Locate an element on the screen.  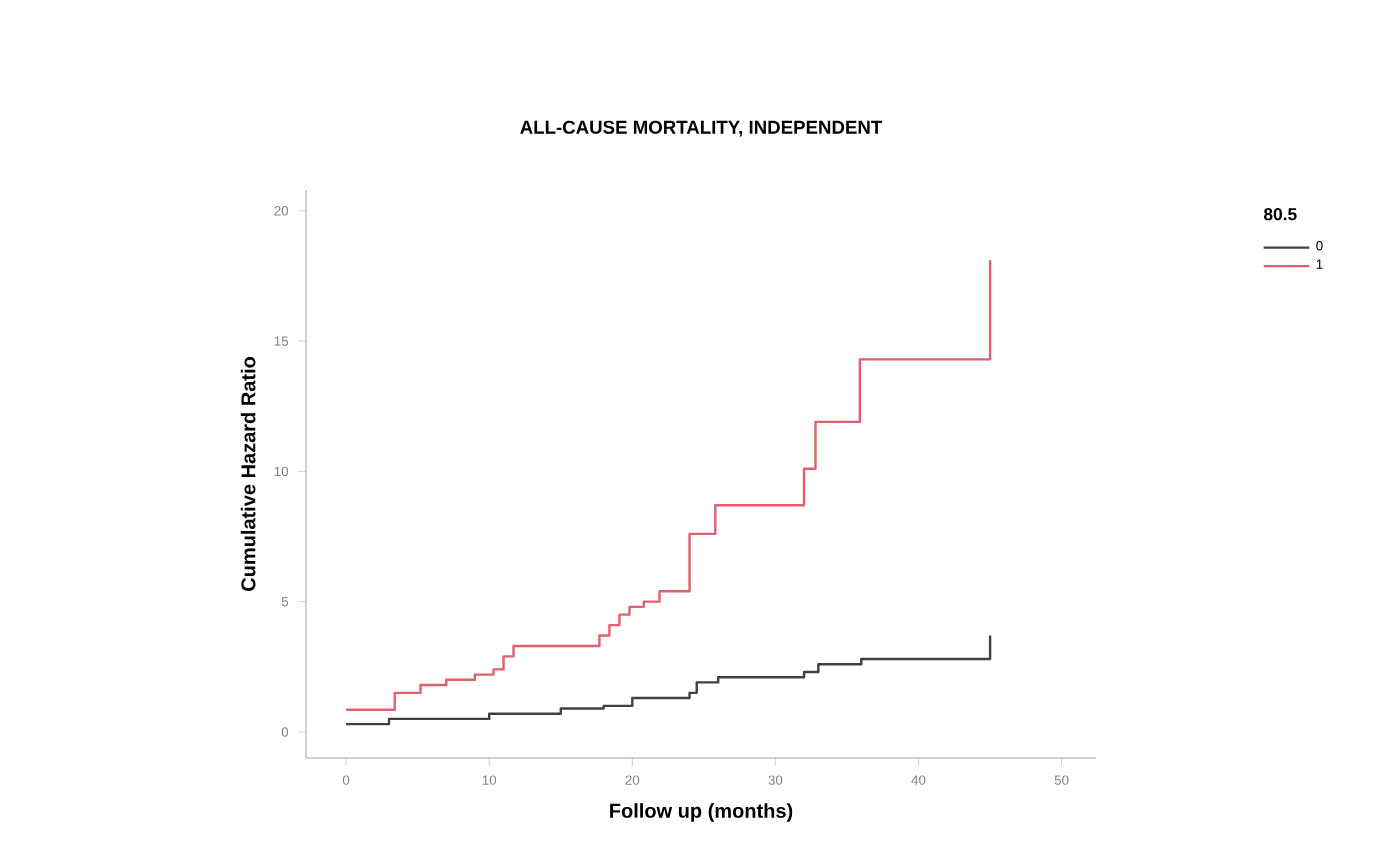
y-axis-title: Cumulative Hazard Ratio is located at coordinates (248, 474).